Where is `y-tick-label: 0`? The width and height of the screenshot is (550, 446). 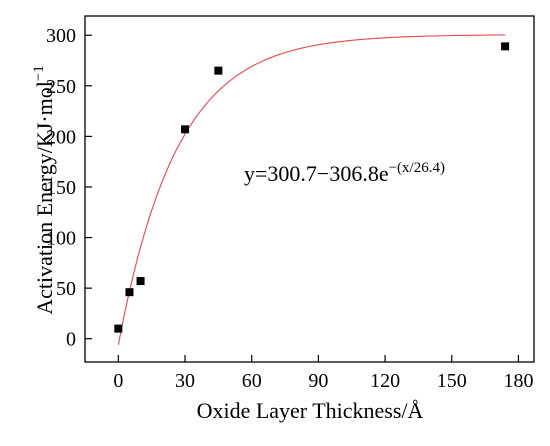 y-tick-label: 0 is located at coordinates (71, 340).